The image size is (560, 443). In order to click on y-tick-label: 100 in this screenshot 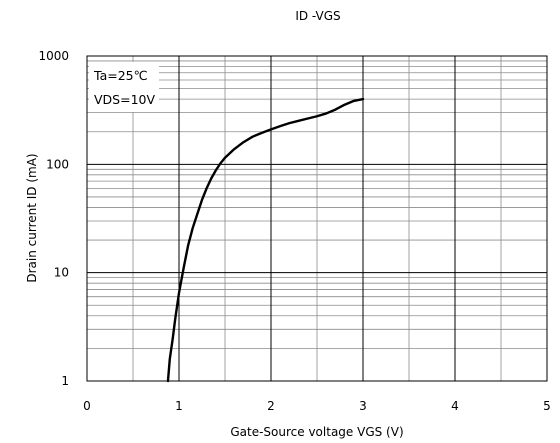, I will do `click(57, 164)`.